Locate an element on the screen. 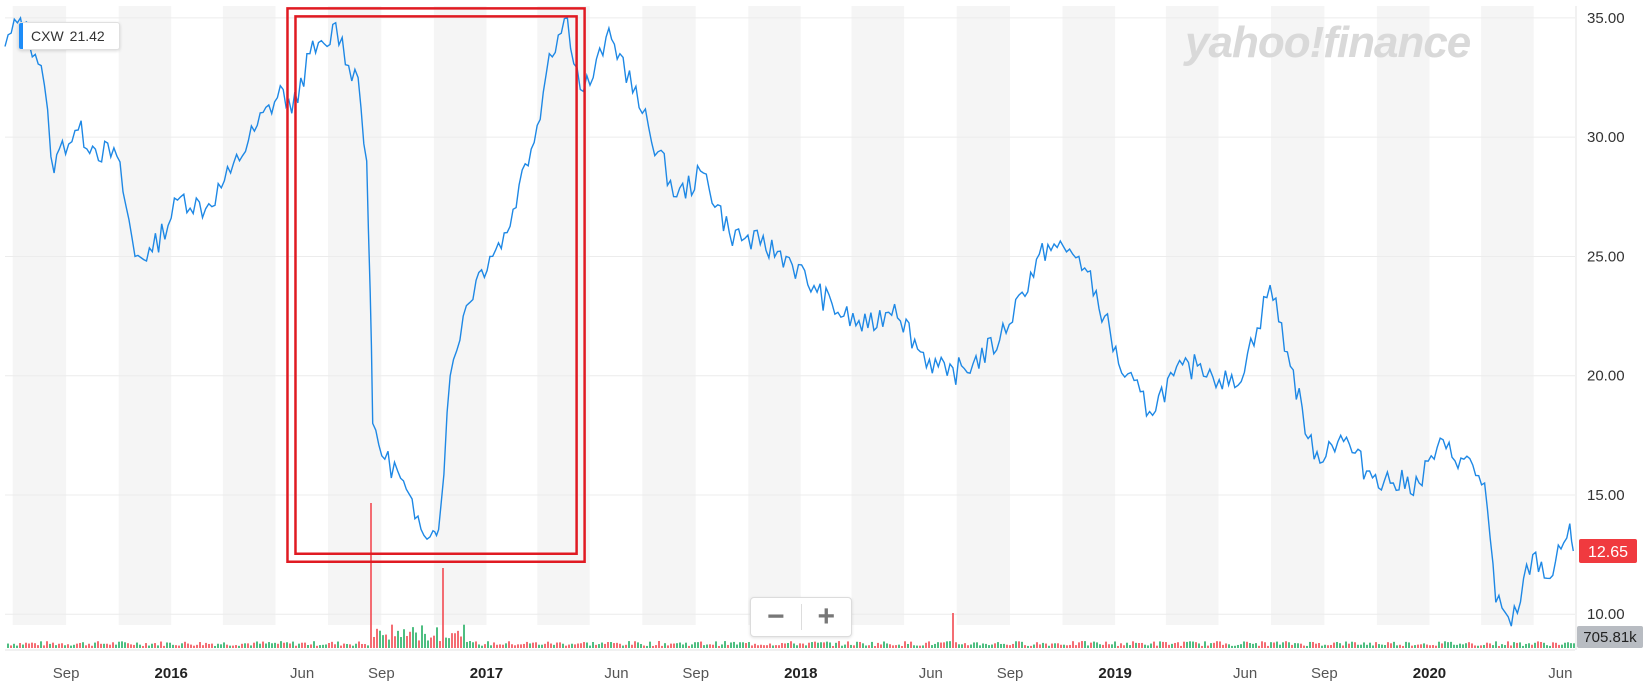 Image resolution: width=1645 pixels, height=693 pixels. y-tick-label: 25.00 is located at coordinates (1606, 256).